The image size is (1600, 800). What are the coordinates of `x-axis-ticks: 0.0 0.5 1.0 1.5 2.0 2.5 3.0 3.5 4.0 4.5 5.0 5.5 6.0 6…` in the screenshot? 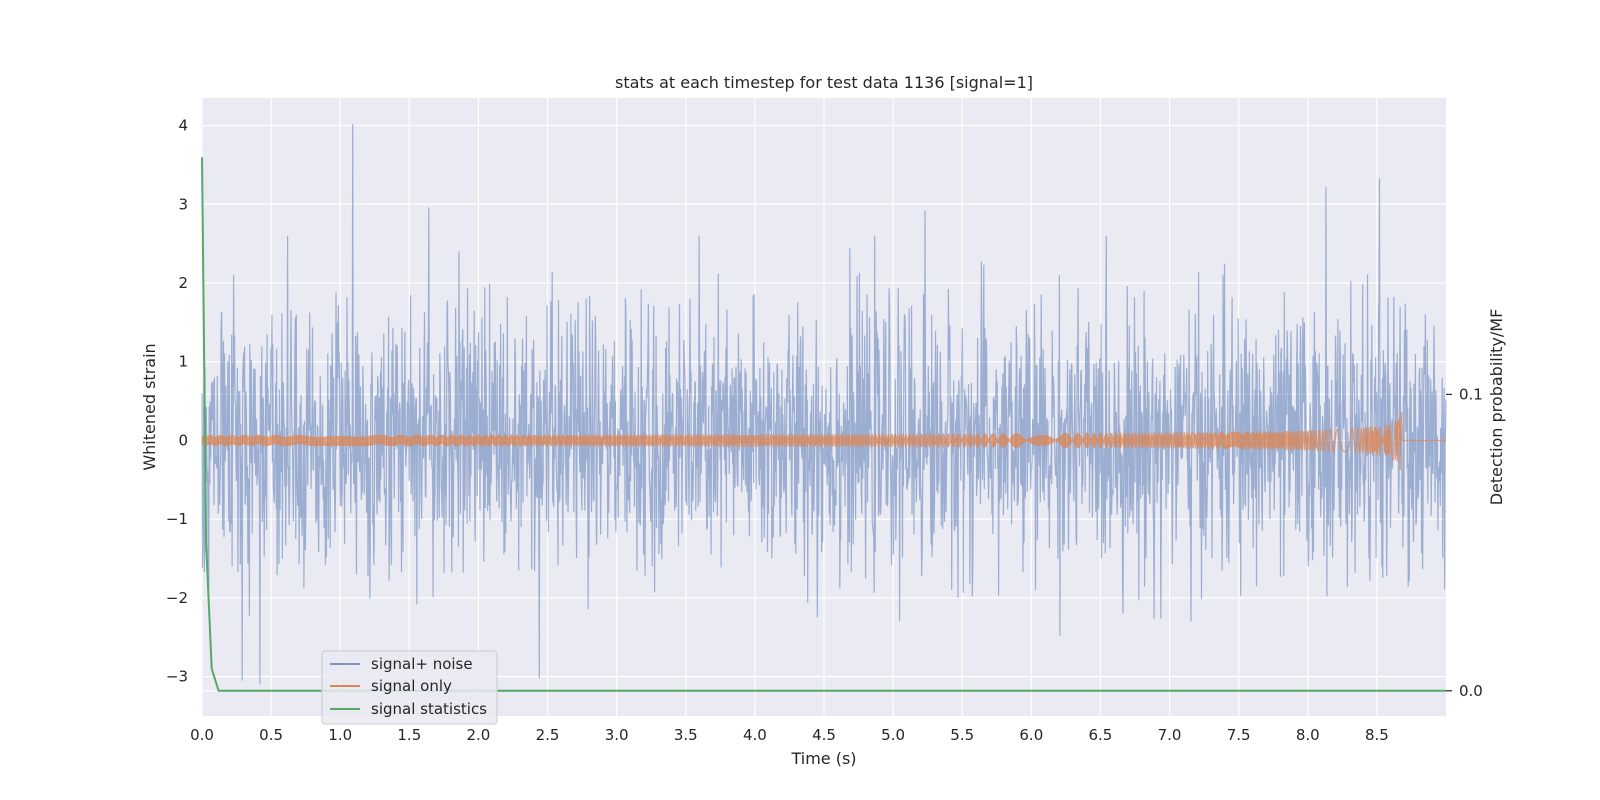 It's located at (789, 735).